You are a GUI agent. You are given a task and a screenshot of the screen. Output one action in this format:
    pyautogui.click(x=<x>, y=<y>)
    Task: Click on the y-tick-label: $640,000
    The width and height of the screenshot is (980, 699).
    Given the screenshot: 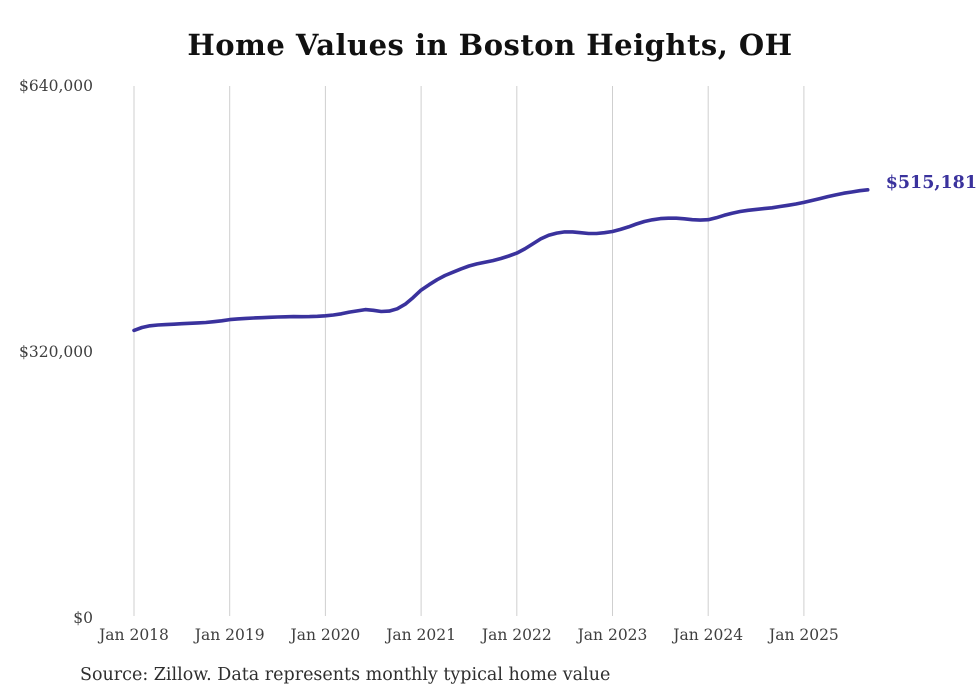 What is the action you would take?
    pyautogui.click(x=56, y=86)
    